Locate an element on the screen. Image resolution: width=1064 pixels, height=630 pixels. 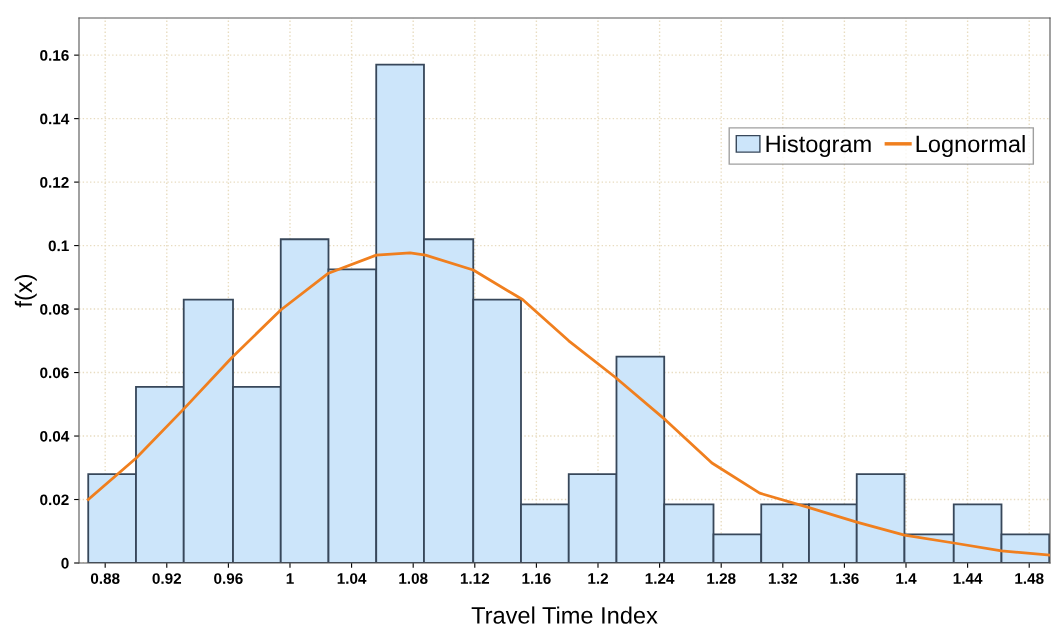
x-tick-label: 0.96 is located at coordinates (228, 578).